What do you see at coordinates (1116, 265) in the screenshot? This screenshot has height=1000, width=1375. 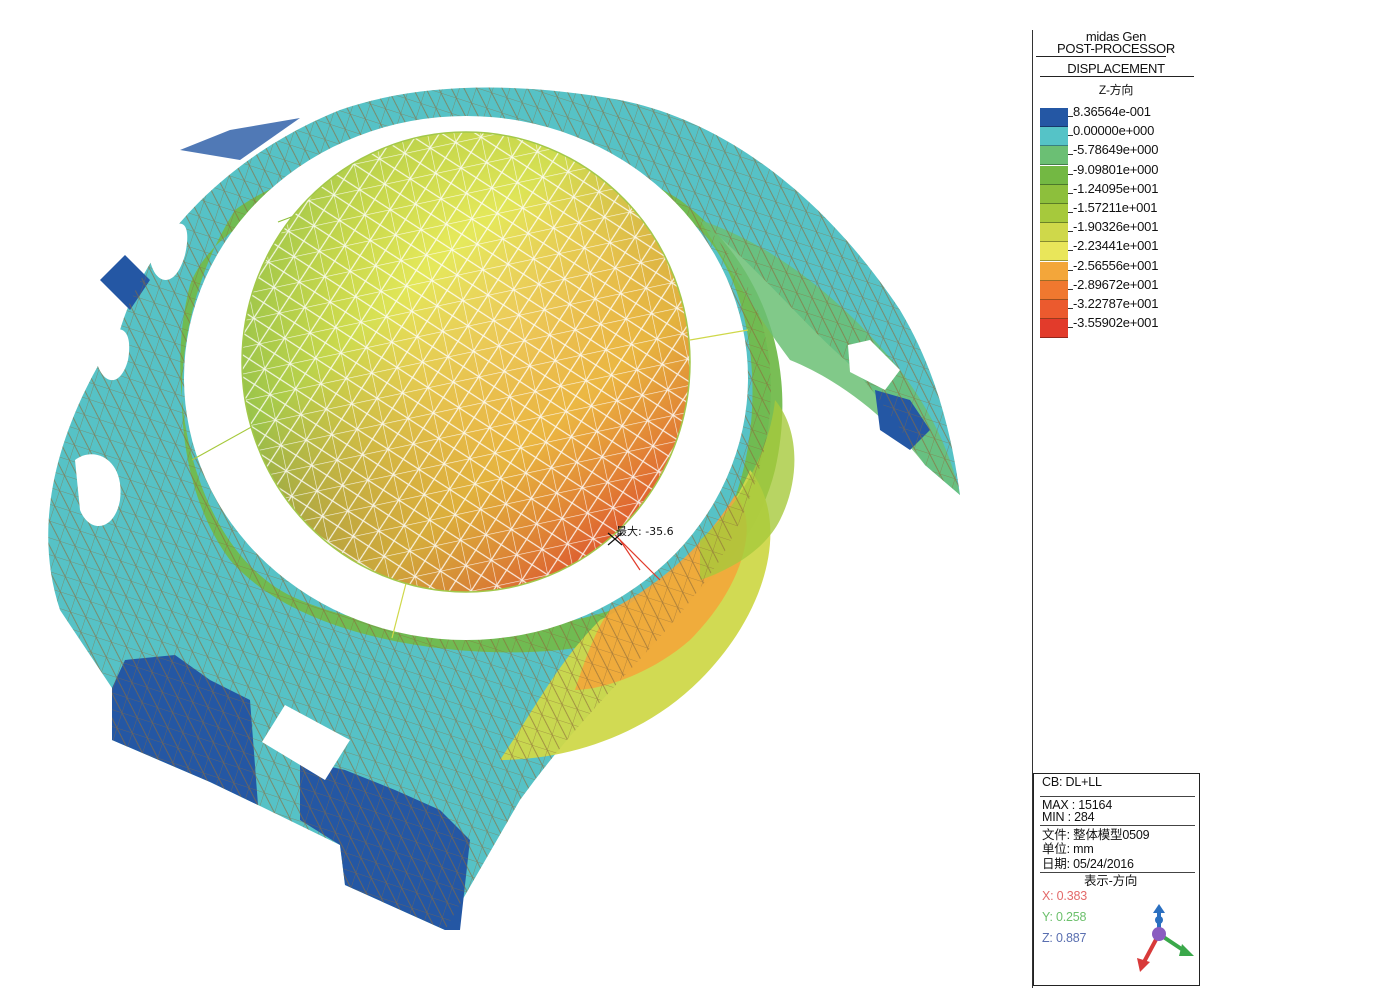 I see `legend-value: -2.56556e+001` at bounding box center [1116, 265].